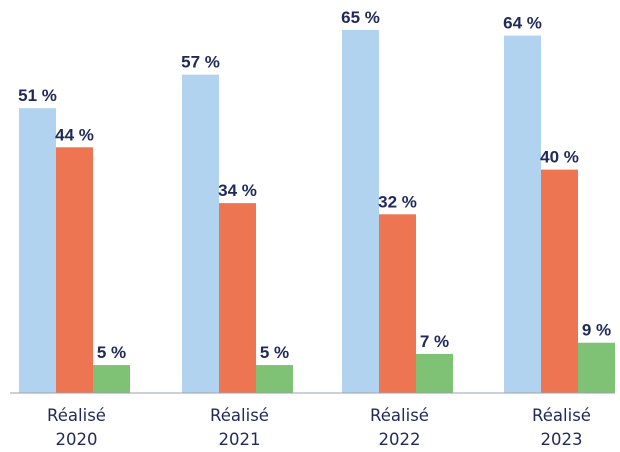  Describe the element at coordinates (562, 439) in the screenshot. I see `category-label-2023-line-2: 2023` at that location.